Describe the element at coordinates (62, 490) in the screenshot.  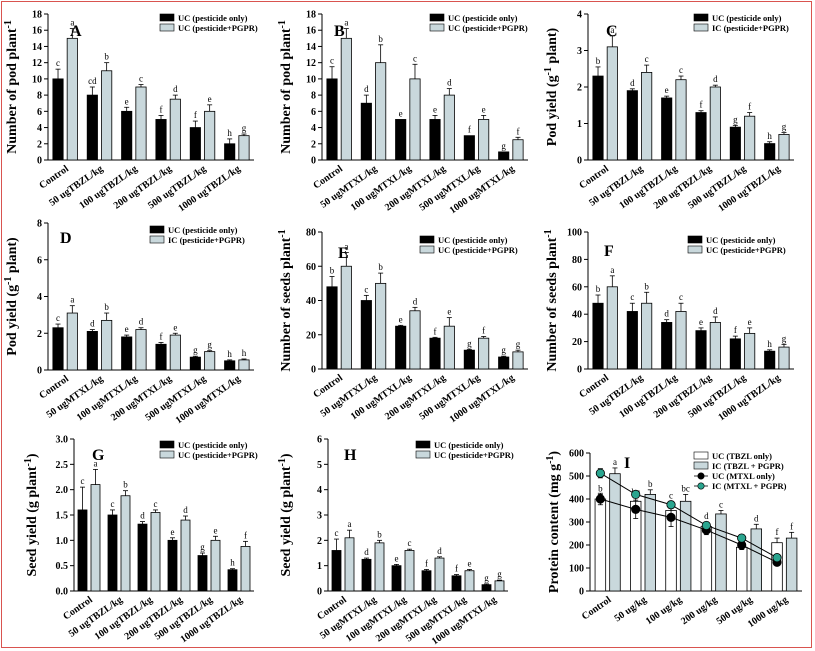
I see `y-tick-label: 2.0` at that location.